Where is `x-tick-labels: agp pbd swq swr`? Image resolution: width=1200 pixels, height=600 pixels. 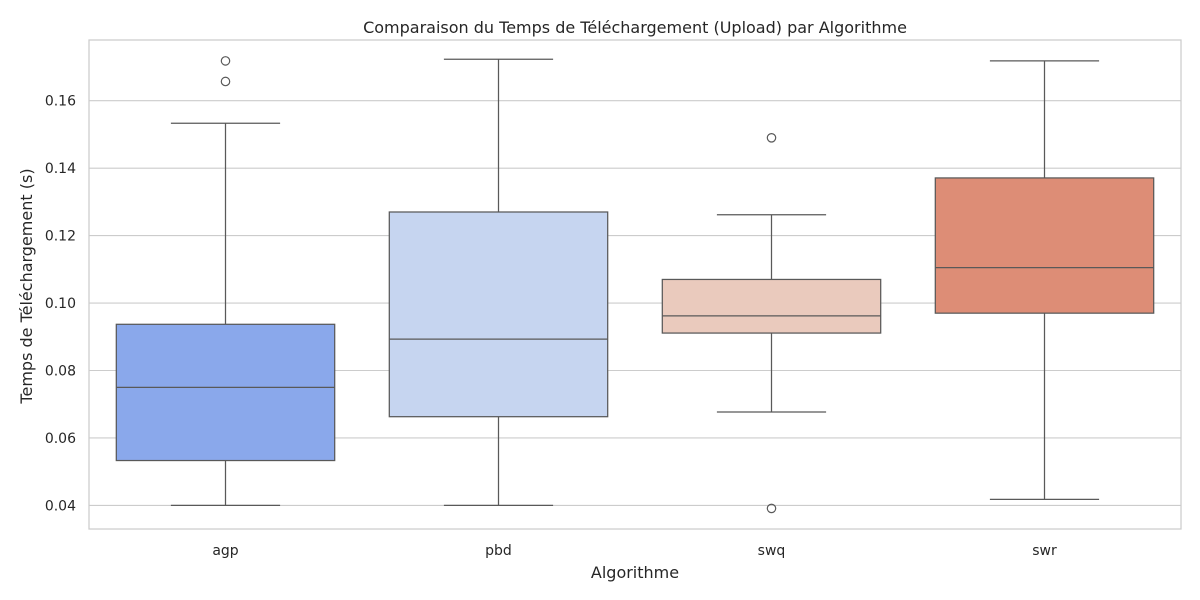 x-tick-labels: agp pbd swq swr is located at coordinates (634, 551).